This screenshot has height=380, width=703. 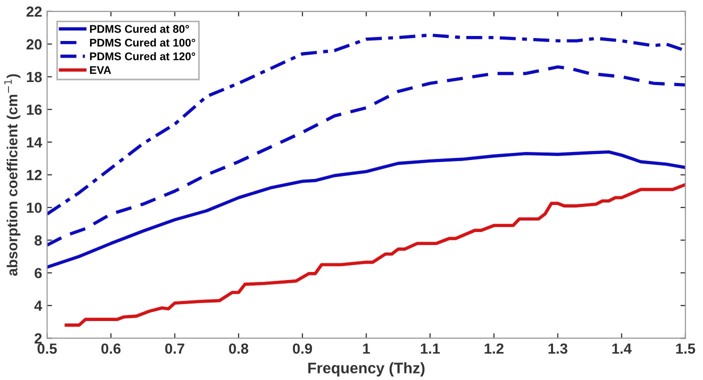 What do you see at coordinates (111, 348) in the screenshot?
I see `x-tick-label: 0.6` at bounding box center [111, 348].